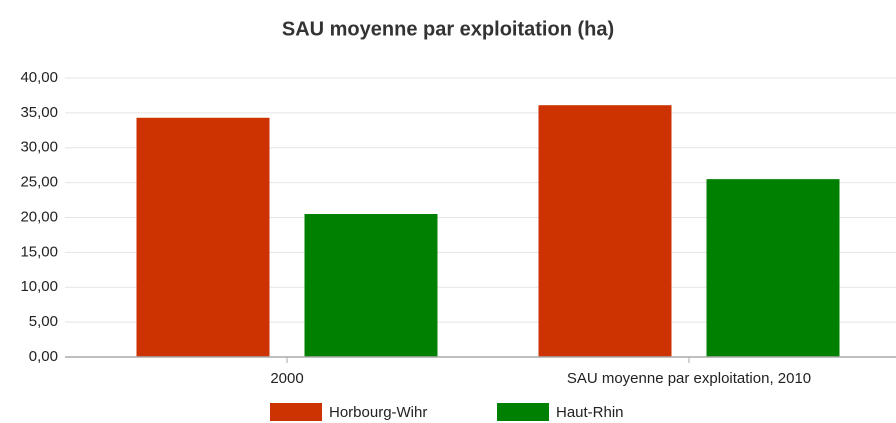  Describe the element at coordinates (39, 147) in the screenshot. I see `y-tick-label: 30,00` at that location.